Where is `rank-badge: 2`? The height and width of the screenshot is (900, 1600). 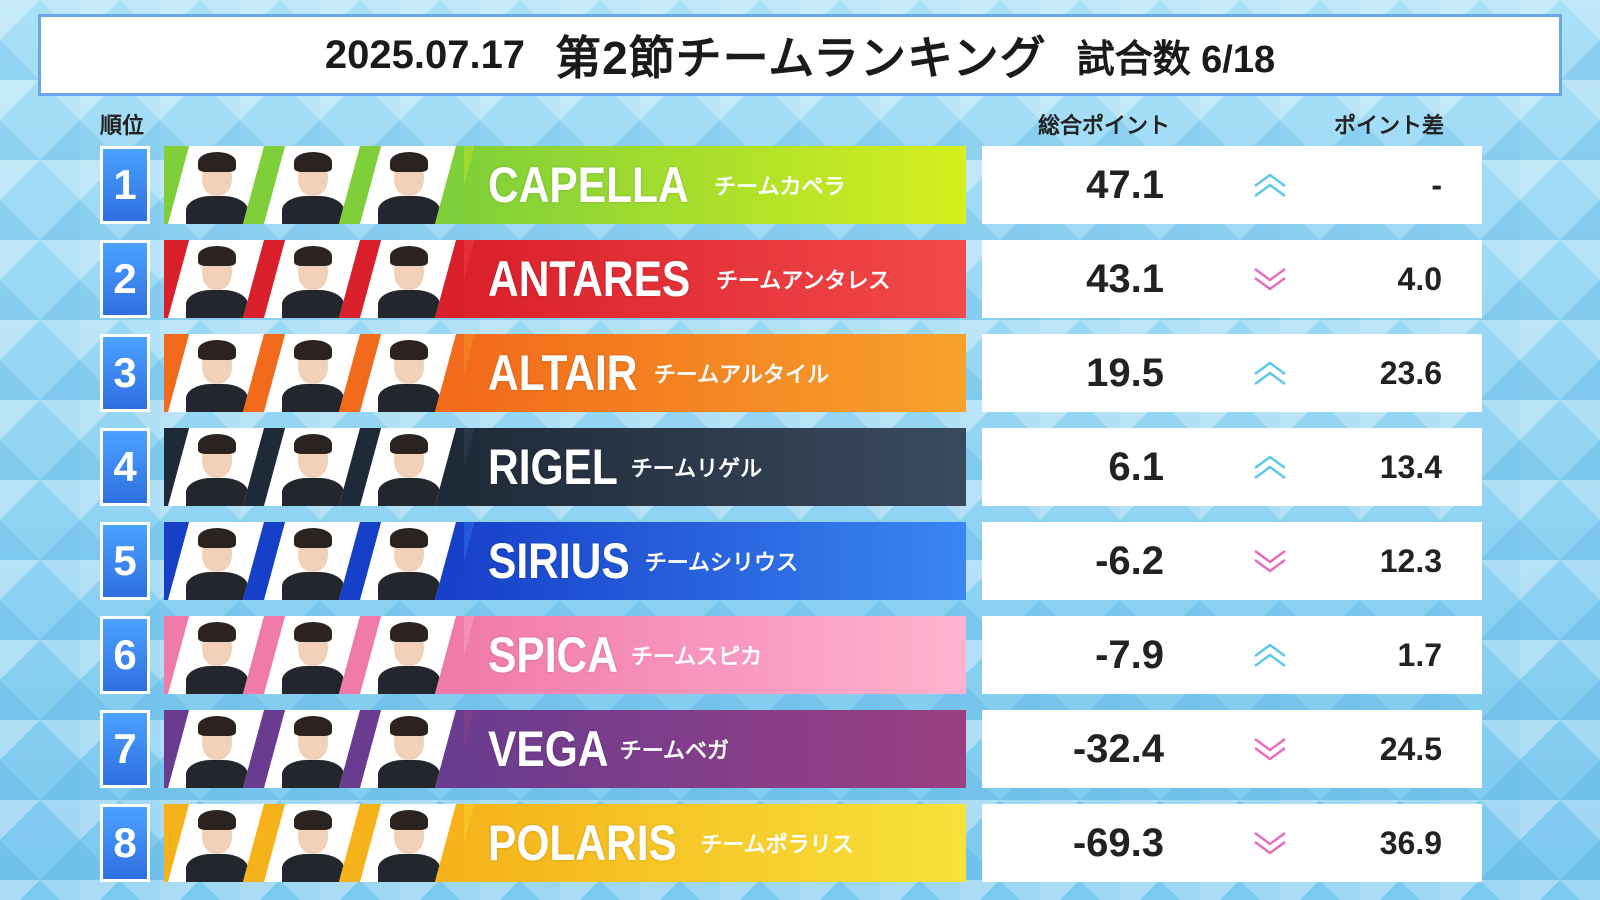
rank-badge: 2 is located at coordinates (125, 279).